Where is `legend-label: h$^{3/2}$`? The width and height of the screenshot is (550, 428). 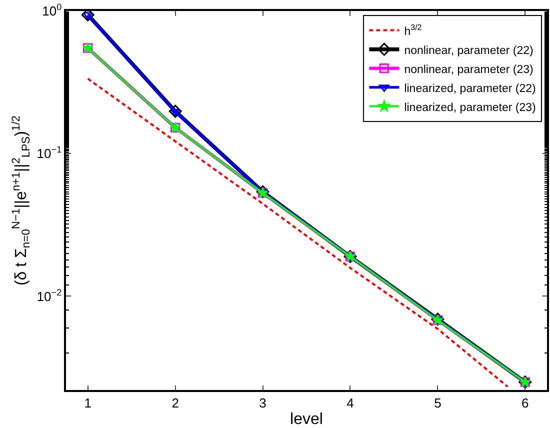
legend-label: h$^{3/2}$ is located at coordinates (413, 30).